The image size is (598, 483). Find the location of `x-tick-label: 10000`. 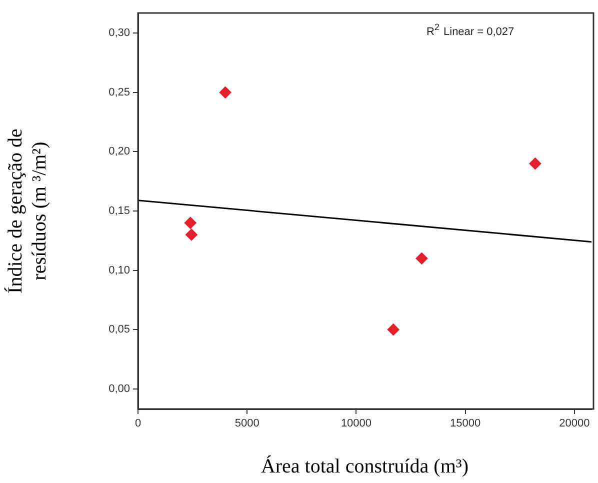

x-tick-label: 10000 is located at coordinates (356, 424).